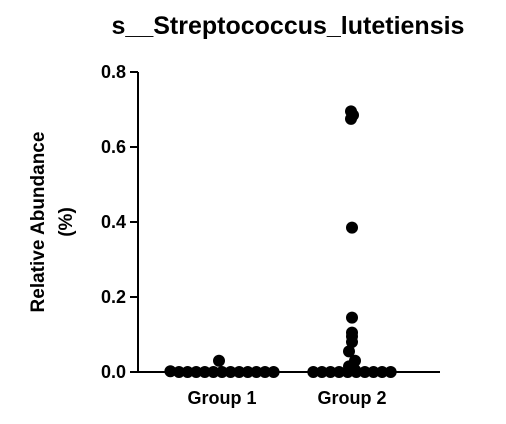 This screenshot has width=506, height=424. I want to click on y-tick-label: 0.0, so click(113, 372).